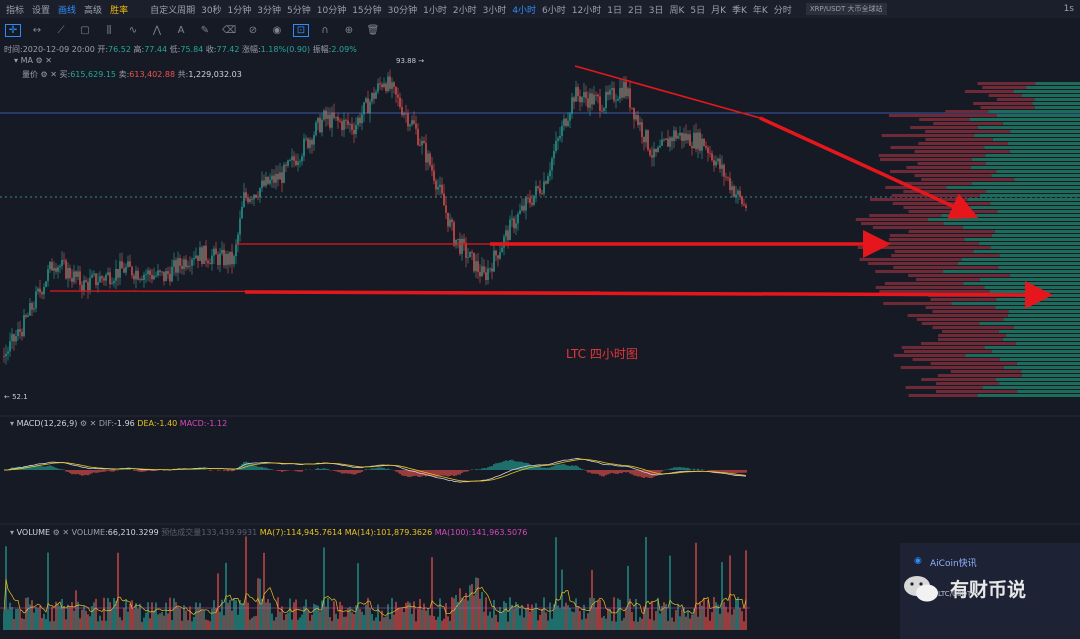 Image resolution: width=1080 pixels, height=639 pixels. Describe the element at coordinates (373, 30) in the screenshot. I see `trash-icon: 🗑` at that location.